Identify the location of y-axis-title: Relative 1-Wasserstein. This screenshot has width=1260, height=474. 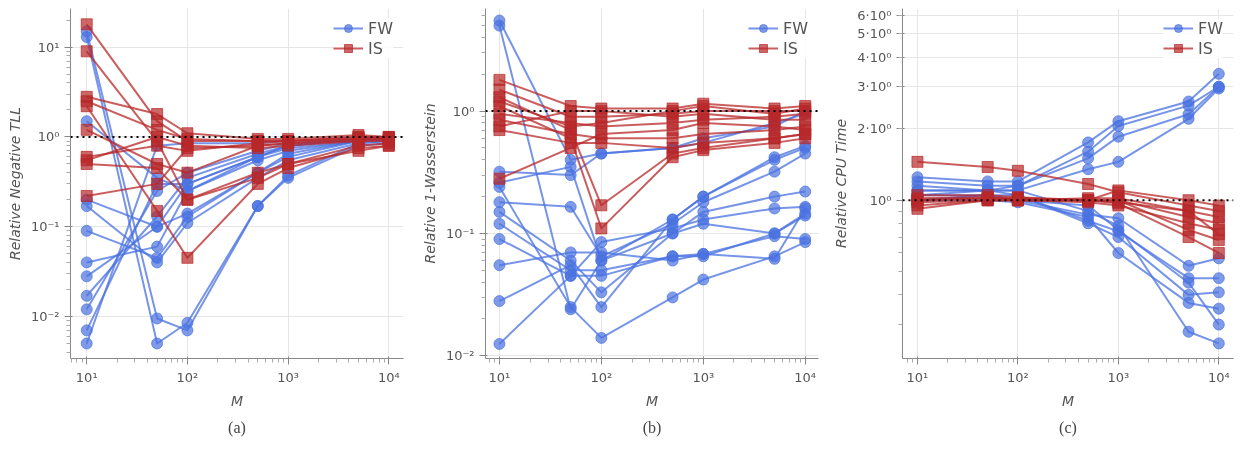
(429, 183).